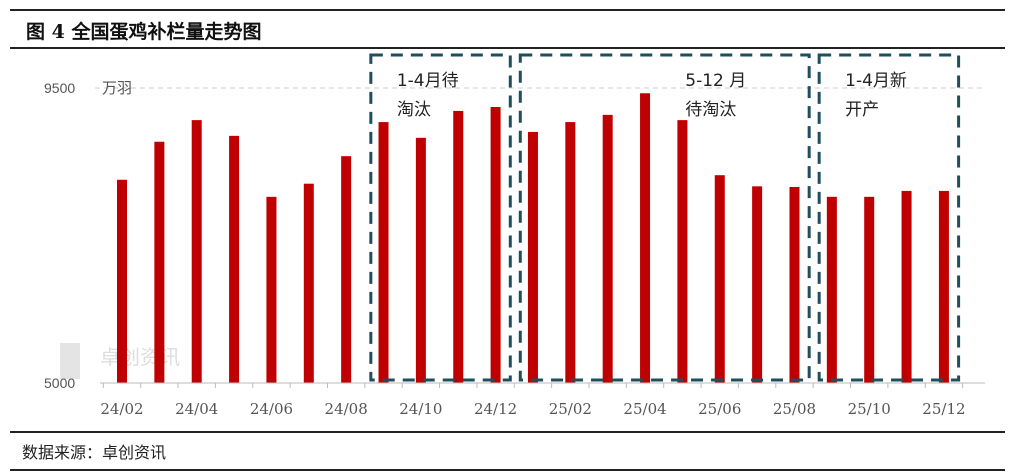 The height and width of the screenshot is (475, 1010). Describe the element at coordinates (495, 245) in the screenshot. I see `bar-24/12` at that location.